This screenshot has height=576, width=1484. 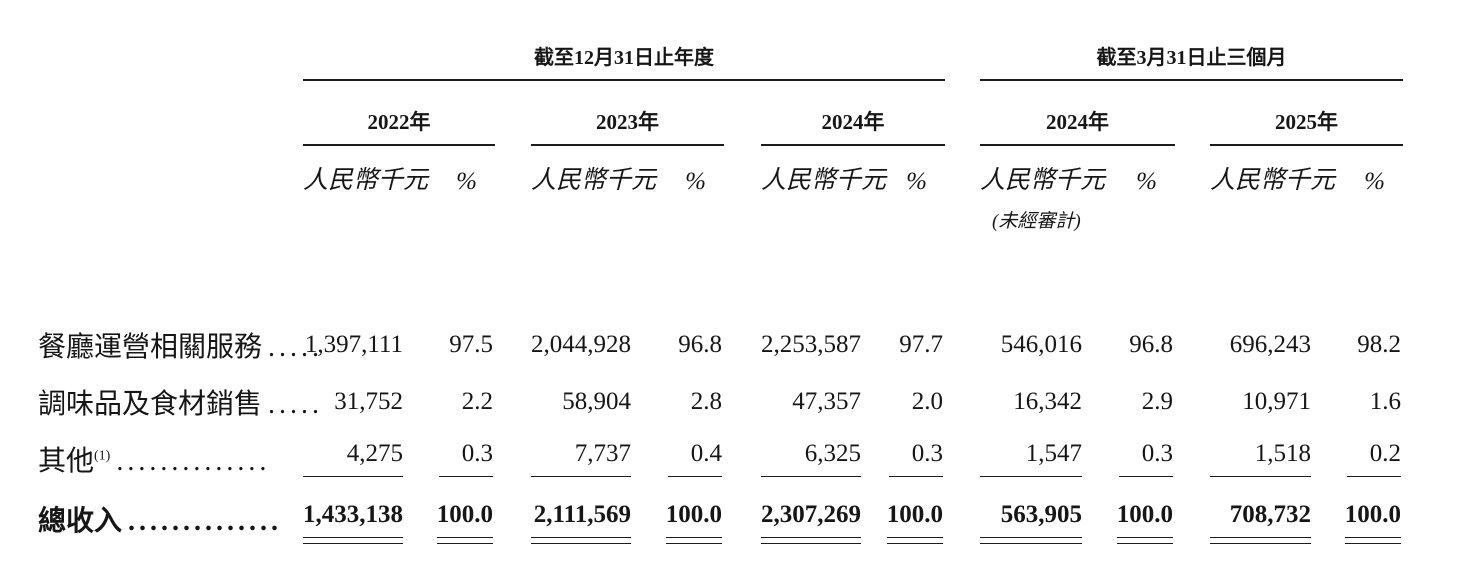 What do you see at coordinates (1031, 458) in the screenshot?
I see `amount-cell: 1,547` at bounding box center [1031, 458].